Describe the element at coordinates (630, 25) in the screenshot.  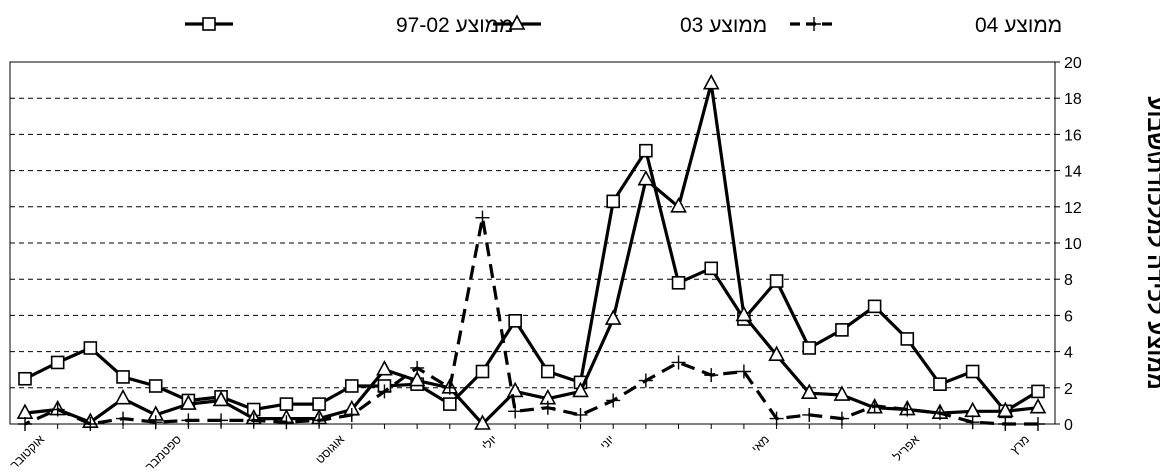
I see `legend-item: ממוצע 03` at that location.